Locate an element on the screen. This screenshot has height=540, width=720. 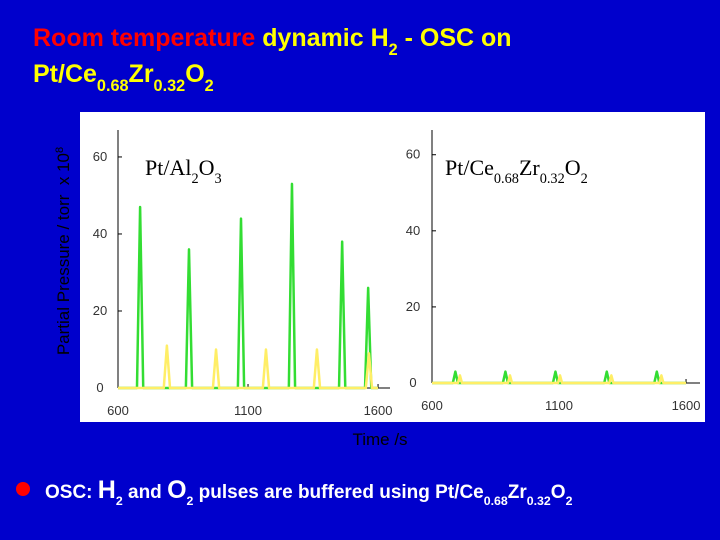
x-axis-label: Time /s is located at coordinates (379, 439).